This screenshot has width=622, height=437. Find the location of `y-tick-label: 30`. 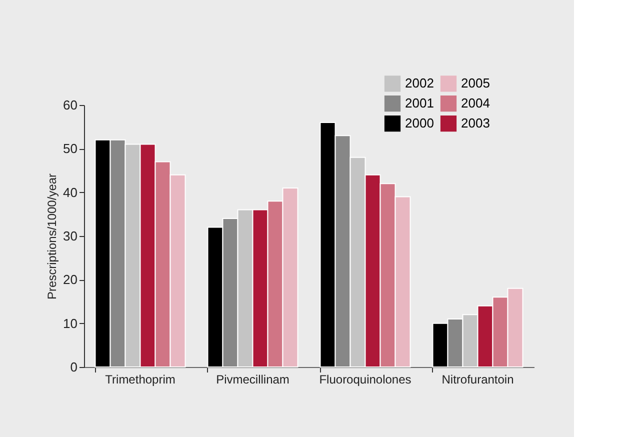

y-tick-label: 30 is located at coordinates (70, 236).